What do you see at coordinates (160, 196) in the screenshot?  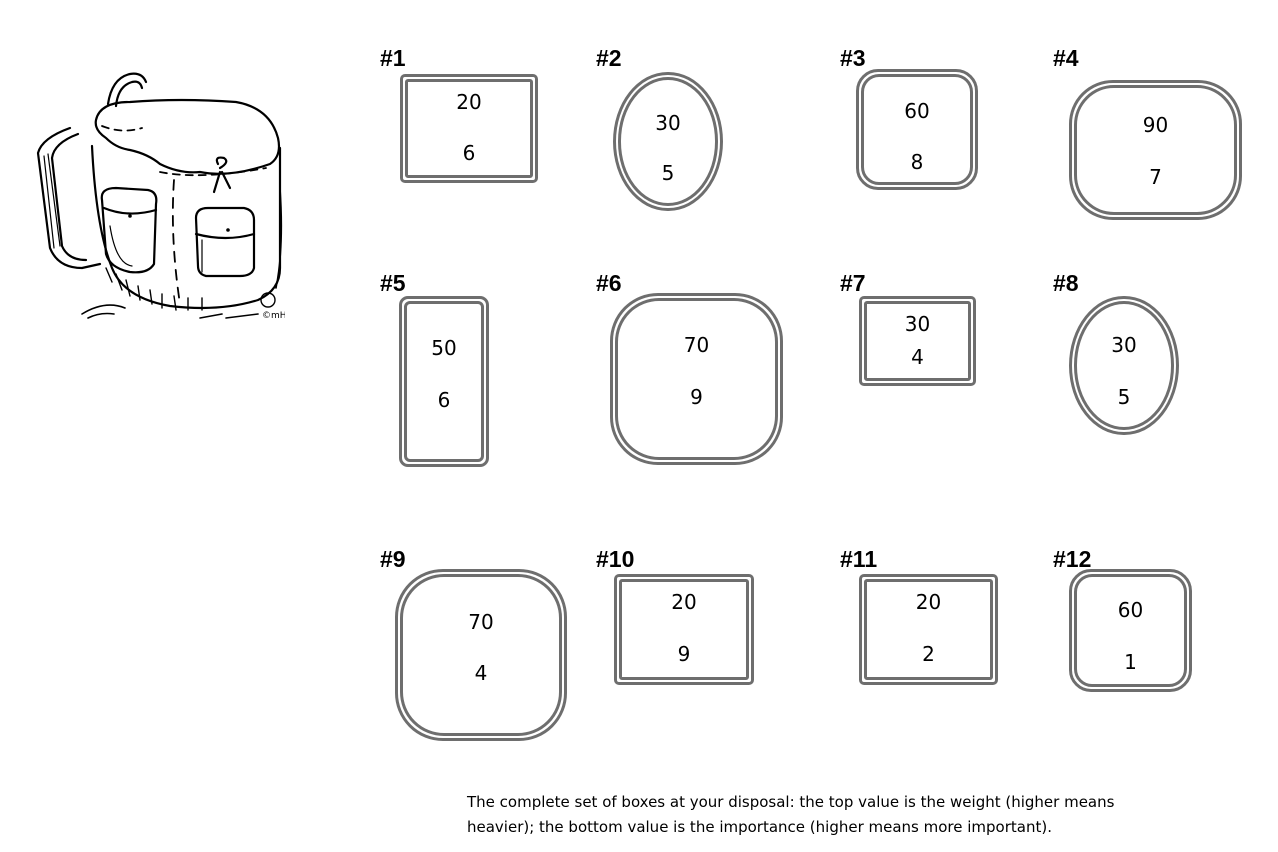 I see `backpack-illustration: ©mH` at bounding box center [160, 196].